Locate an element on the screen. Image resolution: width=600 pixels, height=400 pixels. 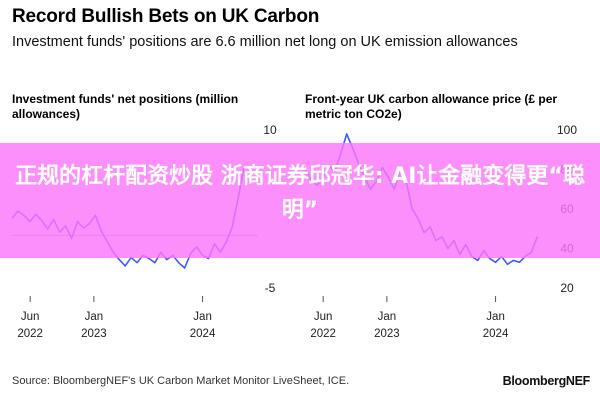
right-x-tick-year: 2023 is located at coordinates (387, 334).